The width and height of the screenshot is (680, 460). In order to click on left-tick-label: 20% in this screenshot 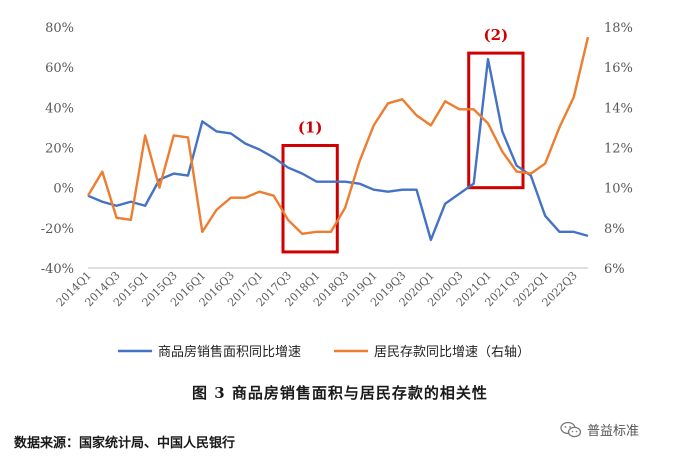, I will do `click(59, 149)`.